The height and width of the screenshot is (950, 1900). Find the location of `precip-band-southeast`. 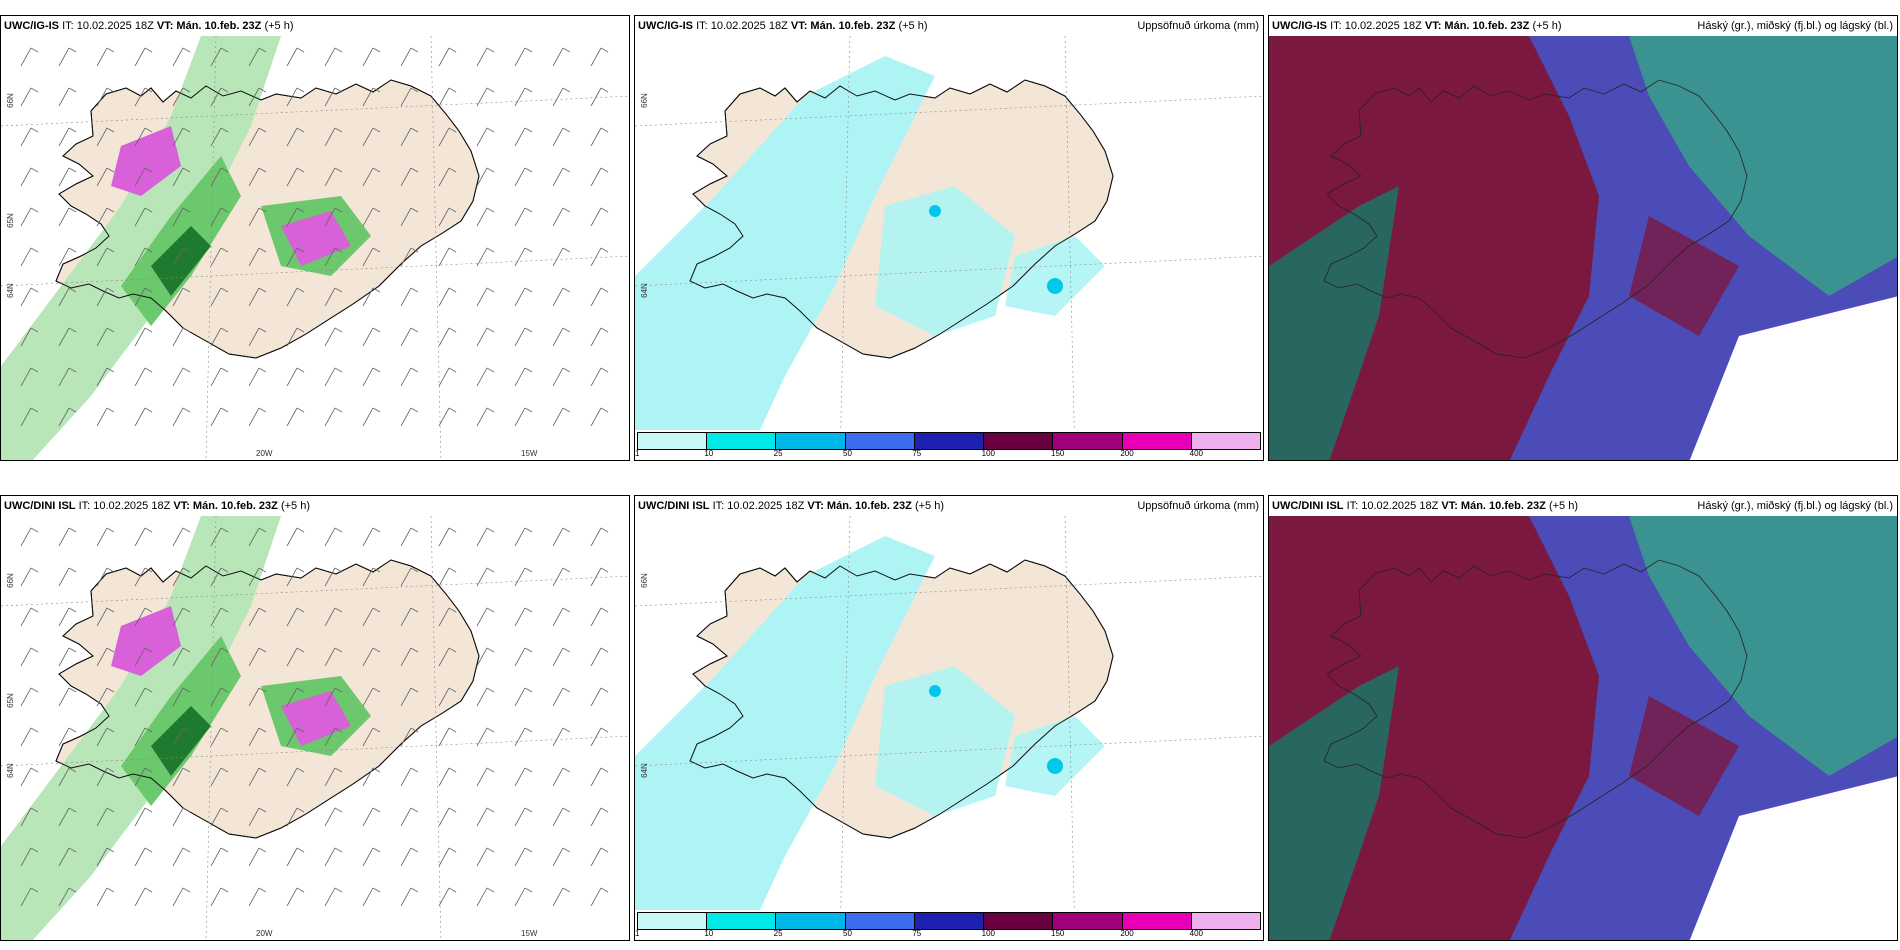

precip-band-southeast is located at coordinates (1055, 756).